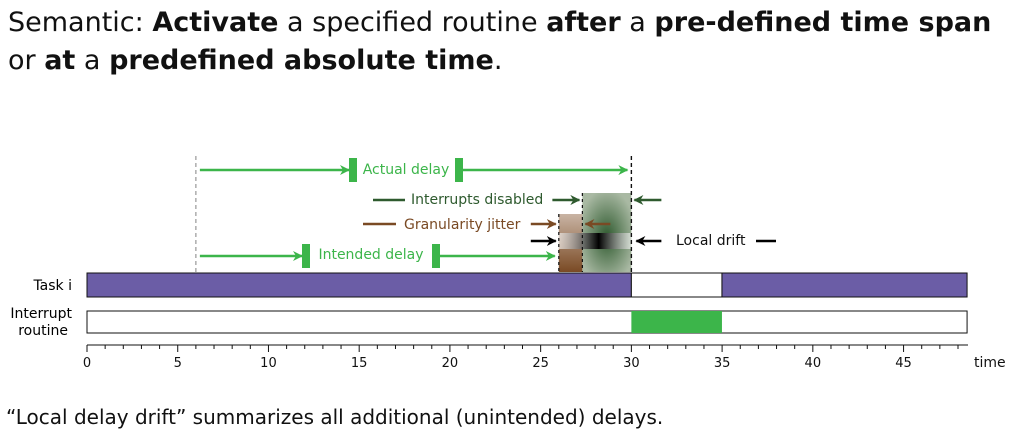 This screenshot has height=437, width=1011. Describe the element at coordinates (52, 286) in the screenshot. I see `task-row-label: Task i` at that location.